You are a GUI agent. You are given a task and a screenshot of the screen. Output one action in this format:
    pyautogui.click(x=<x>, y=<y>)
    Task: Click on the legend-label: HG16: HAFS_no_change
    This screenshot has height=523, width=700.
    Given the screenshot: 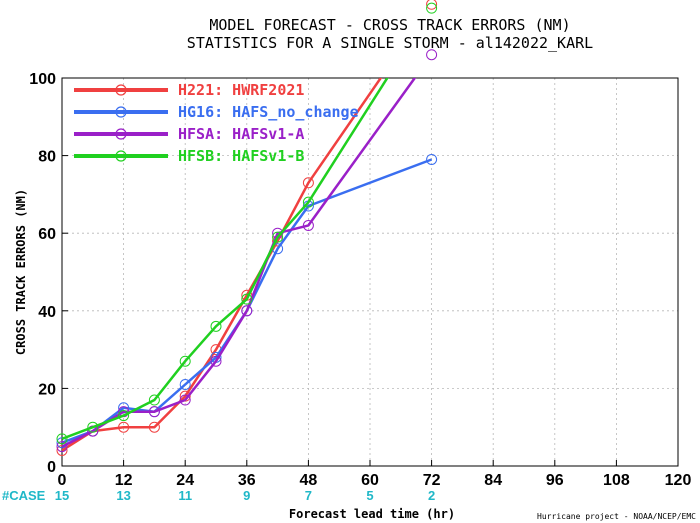 What is the action you would take?
    pyautogui.click(x=268, y=112)
    